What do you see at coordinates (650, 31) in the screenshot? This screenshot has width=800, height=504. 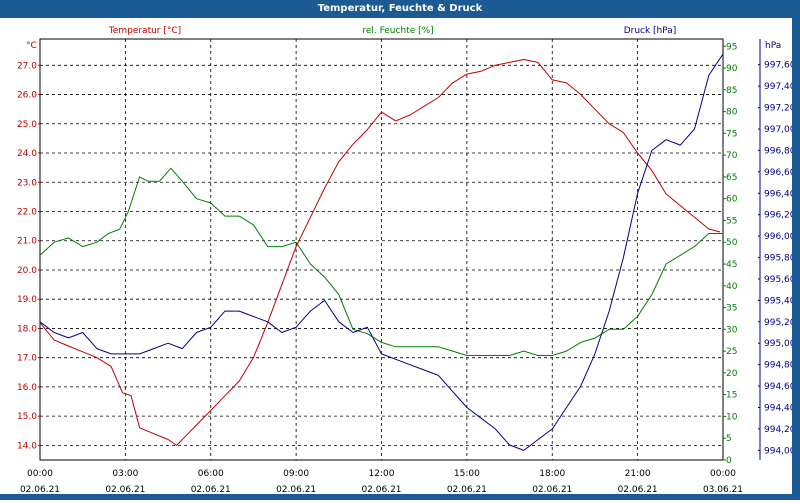 I see `legend-pressure: Druck [hPa]` at bounding box center [650, 31].